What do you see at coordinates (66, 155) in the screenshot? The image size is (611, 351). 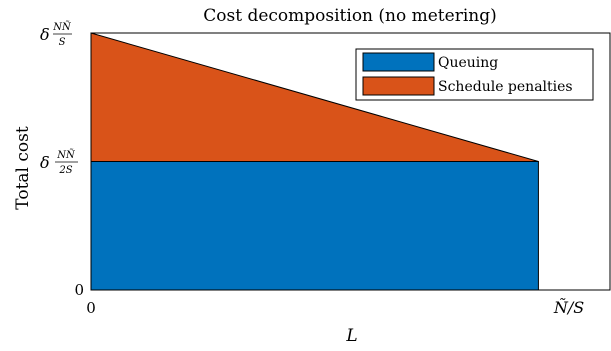 I see `y-tick-half-num: NÑ` at bounding box center [66, 155].